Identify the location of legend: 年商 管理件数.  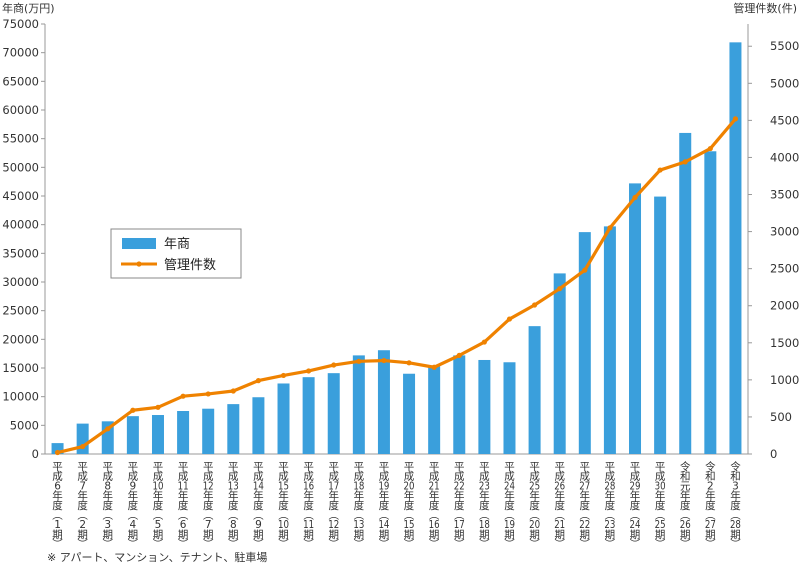
(176, 253).